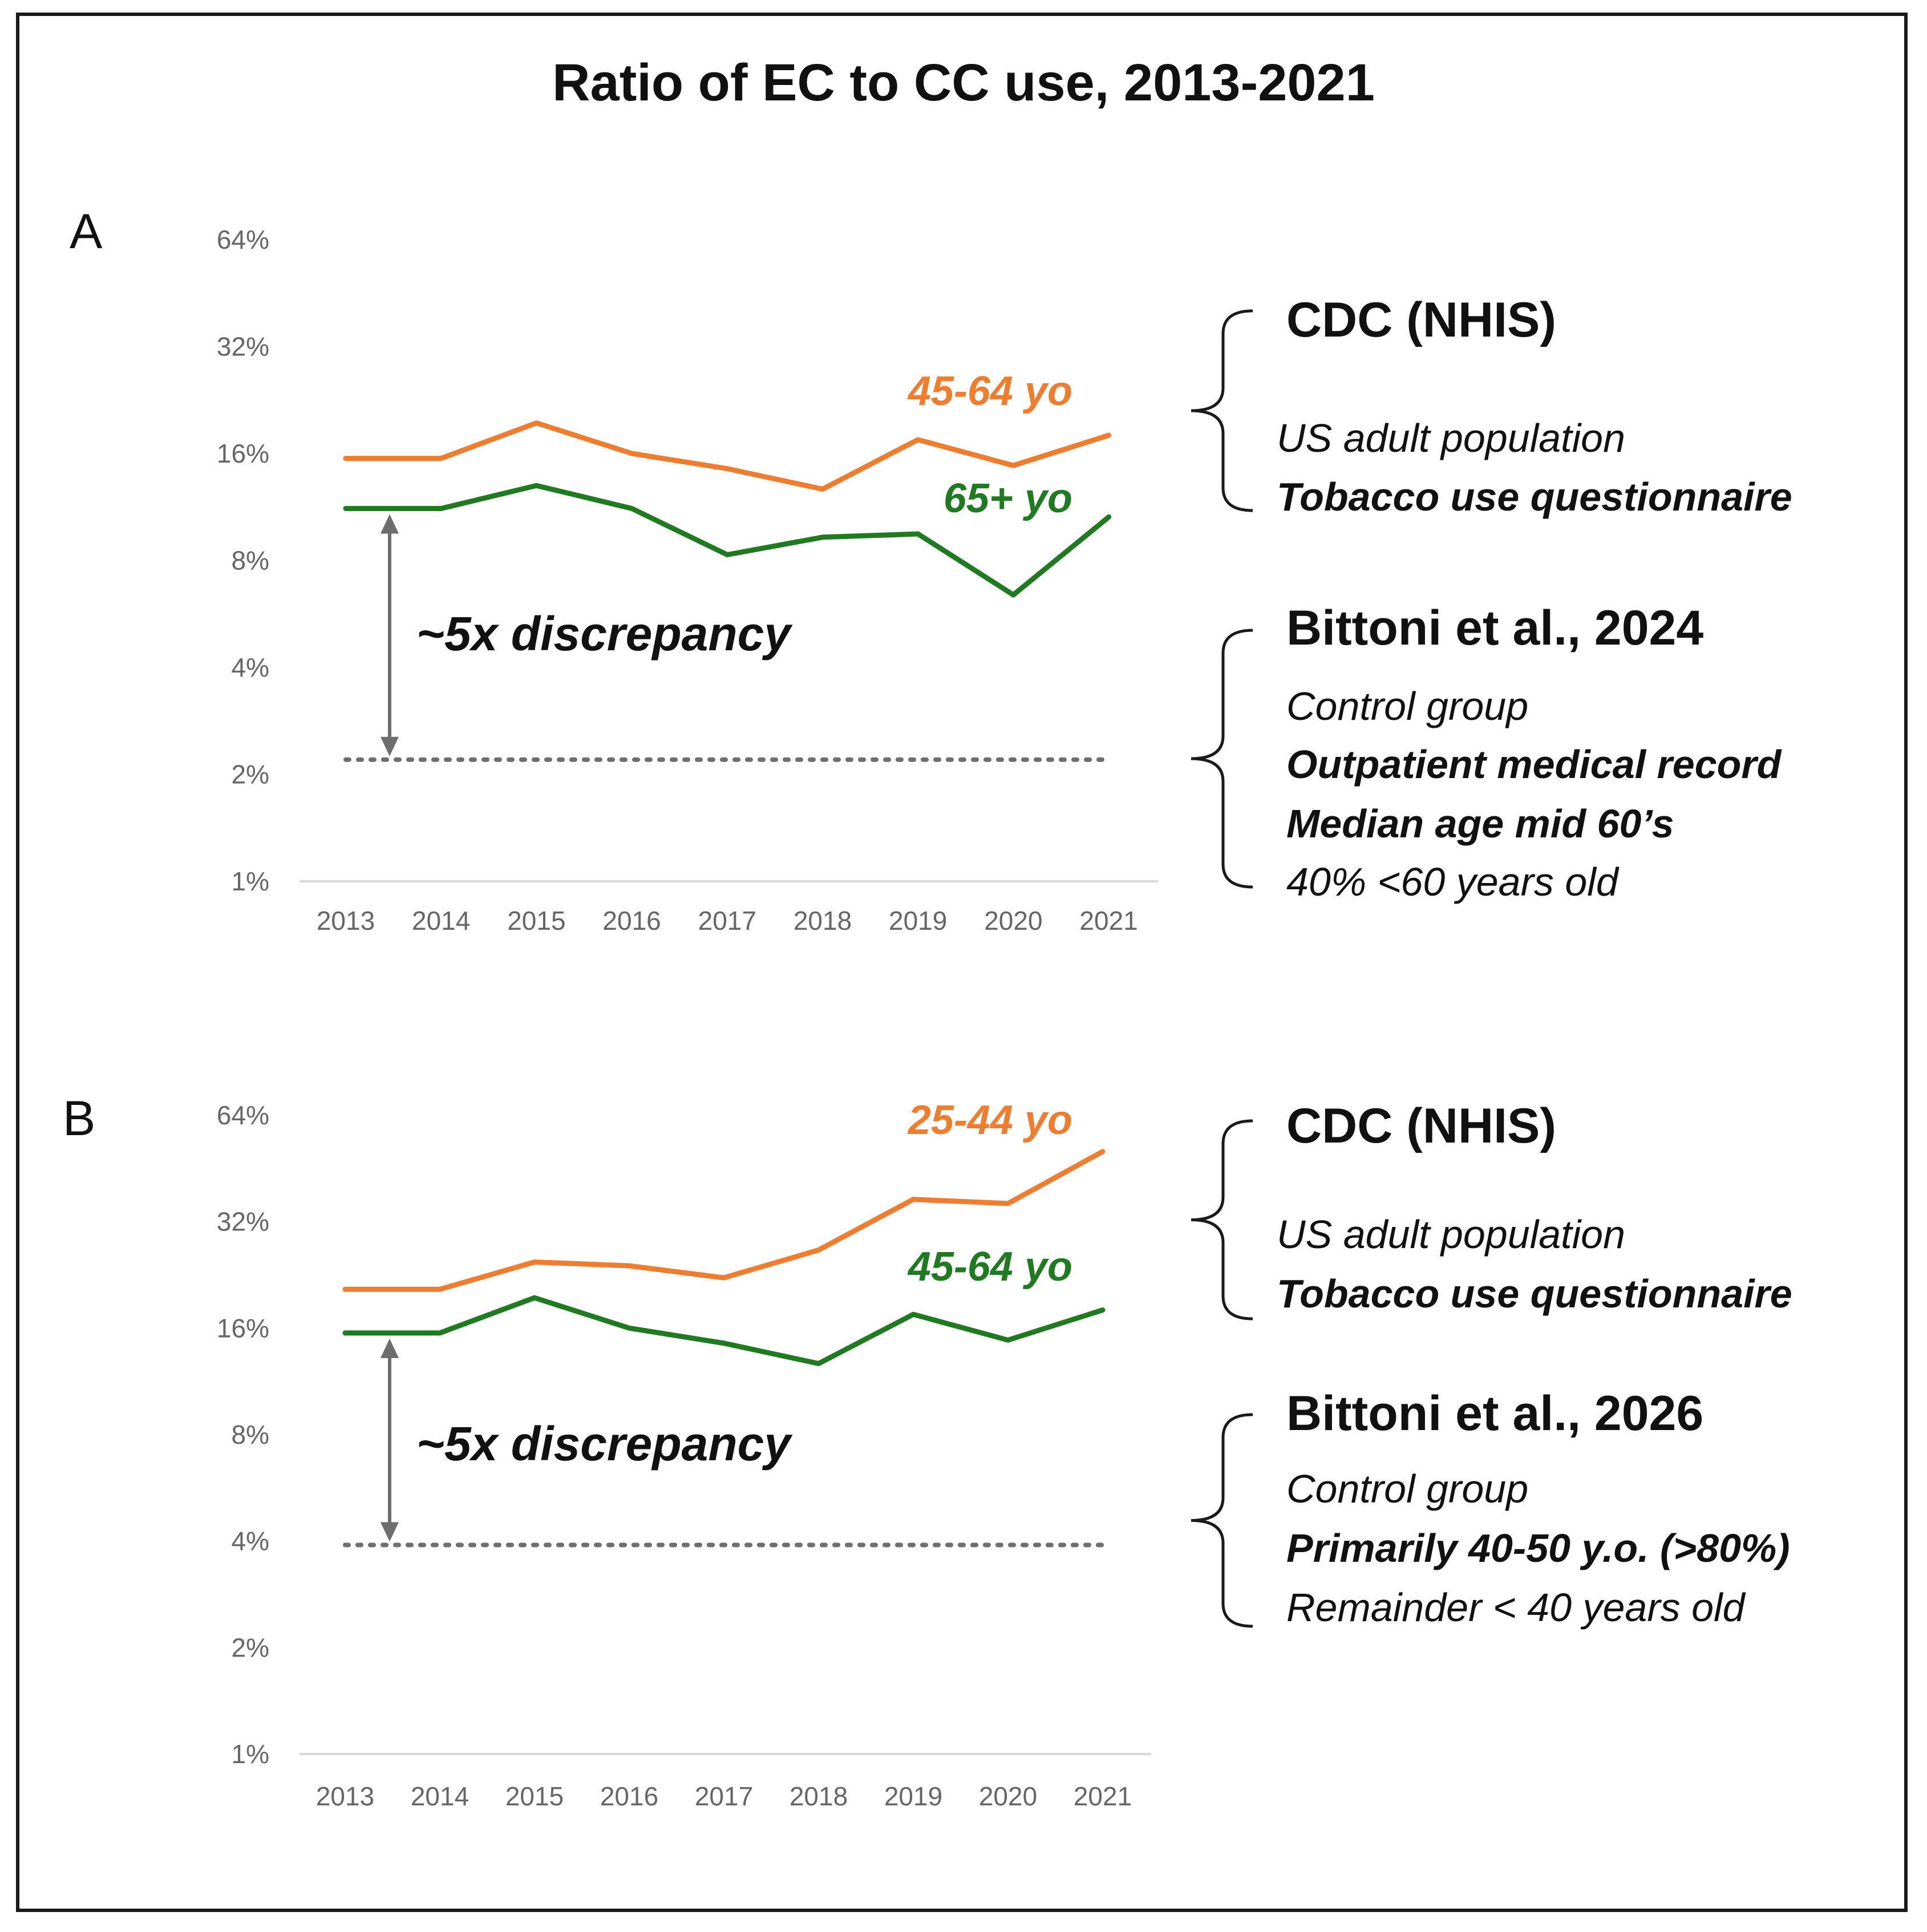 This screenshot has width=1927, height=1932. Describe the element at coordinates (1516, 1607) in the screenshot. I see `annotation-line: Remainder < 40 years old` at that location.